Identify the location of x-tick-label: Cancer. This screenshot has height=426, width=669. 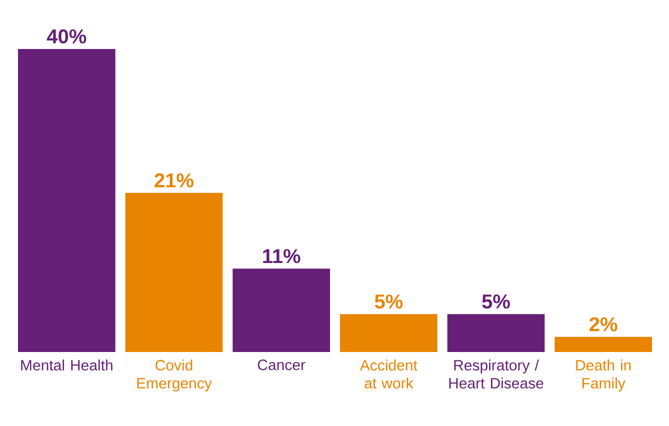
(282, 365).